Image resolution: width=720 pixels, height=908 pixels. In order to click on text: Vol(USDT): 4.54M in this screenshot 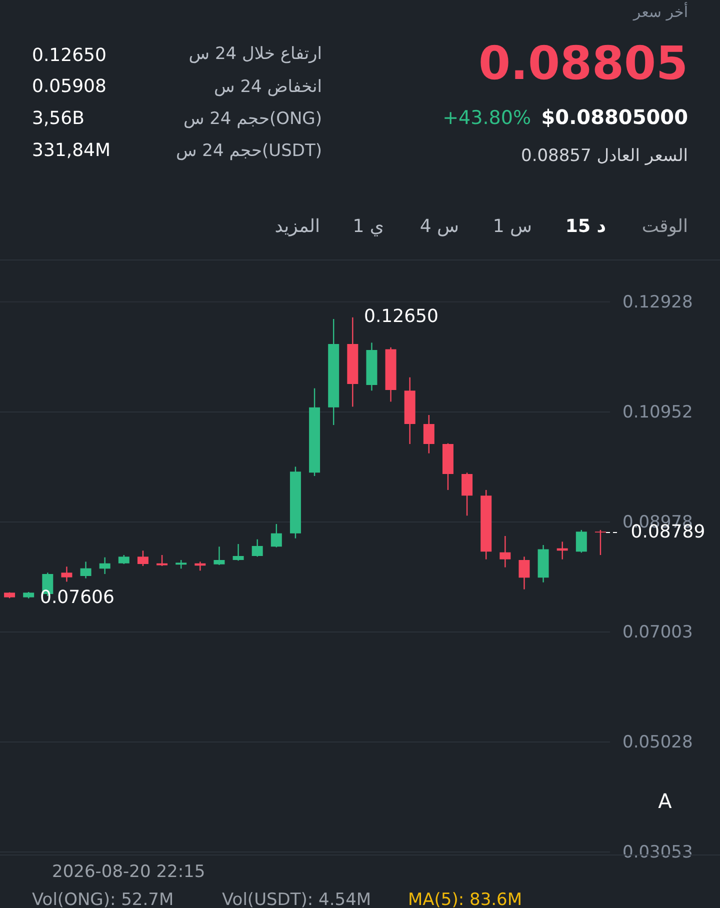, I will do `click(297, 899)`.